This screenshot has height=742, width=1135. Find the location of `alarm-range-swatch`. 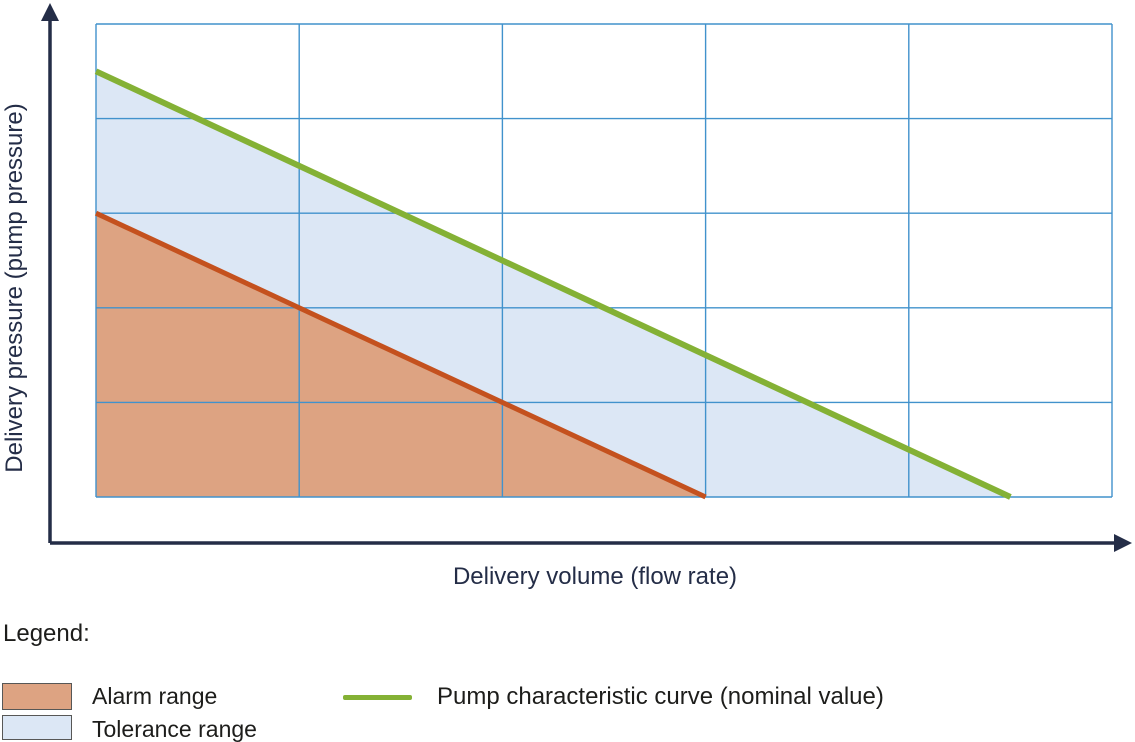

alarm-range-swatch is located at coordinates (37, 696).